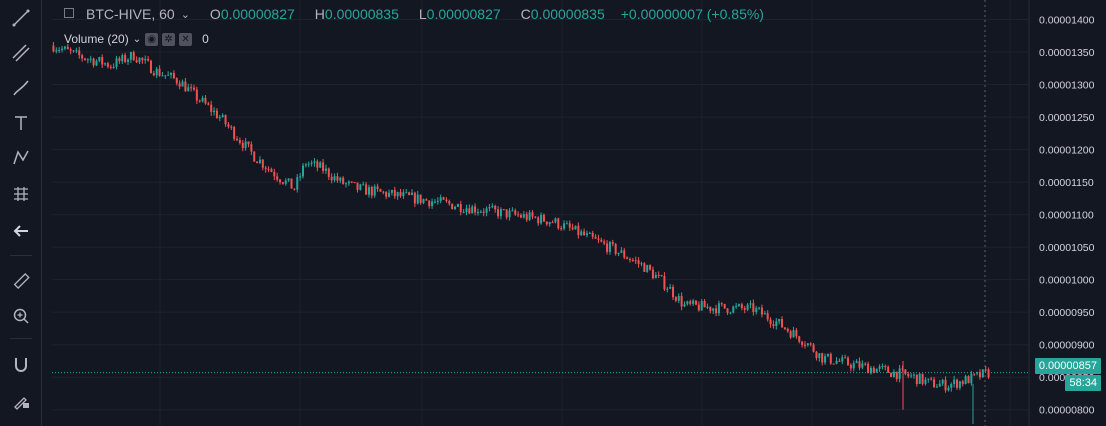 The image size is (1106, 426). I want to click on zoom-icon, so click(21, 316).